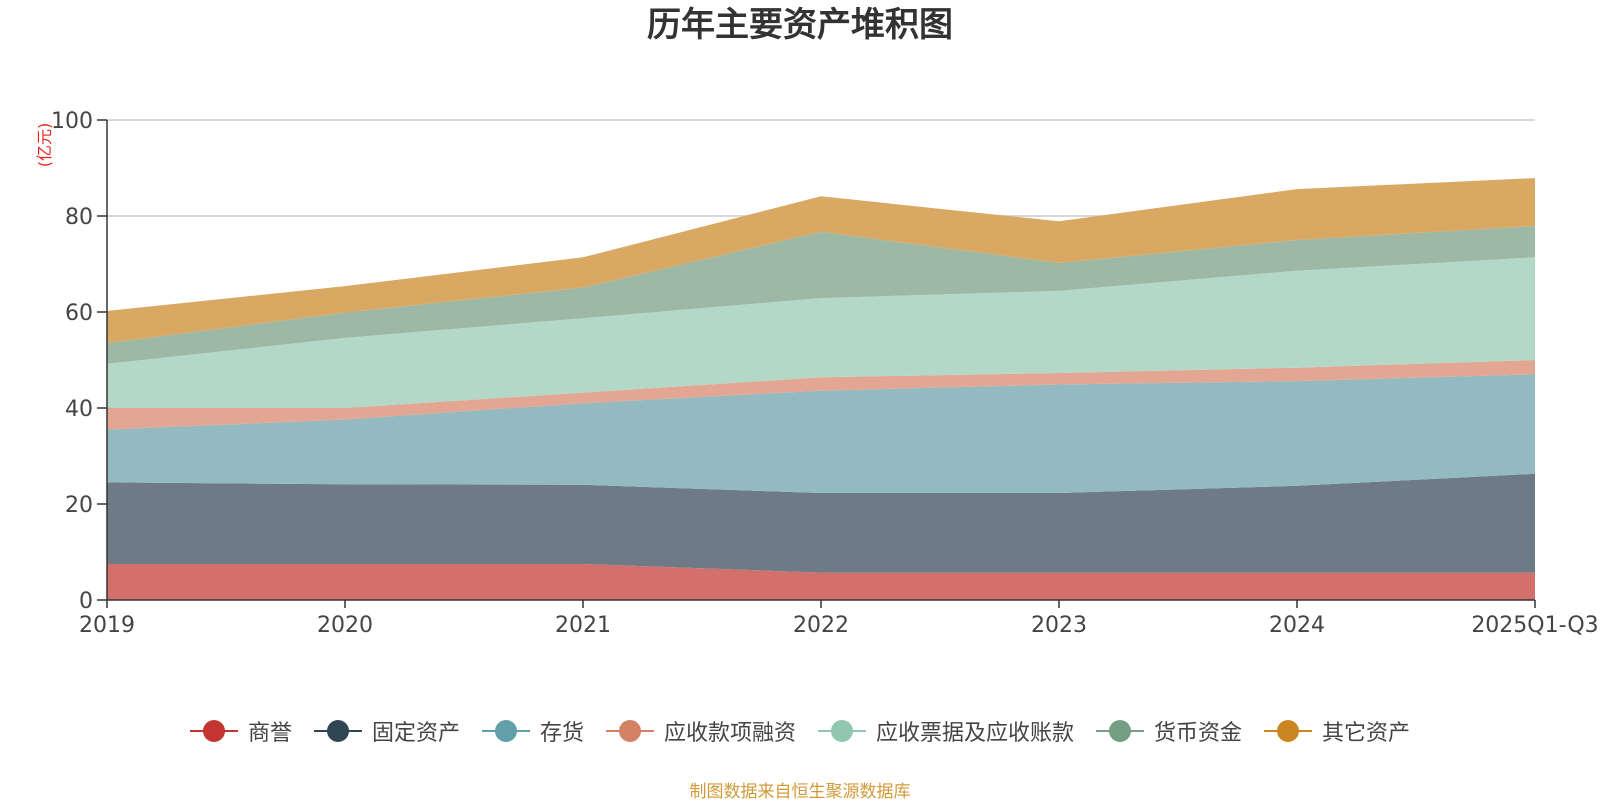 This screenshot has height=802, width=1600. What do you see at coordinates (240, 731) in the screenshot?
I see `legend-item-1: 商誉` at bounding box center [240, 731].